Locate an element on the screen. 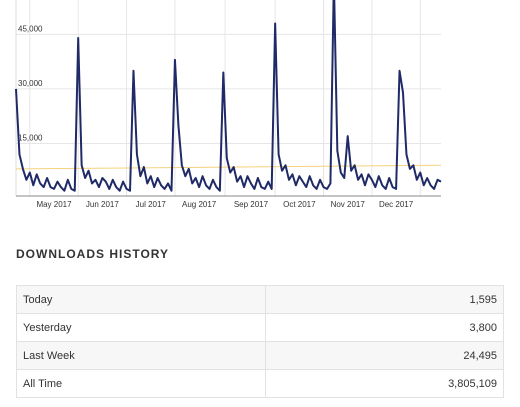 The height and width of the screenshot is (407, 520). row: Today 1,595 is located at coordinates (260, 299).